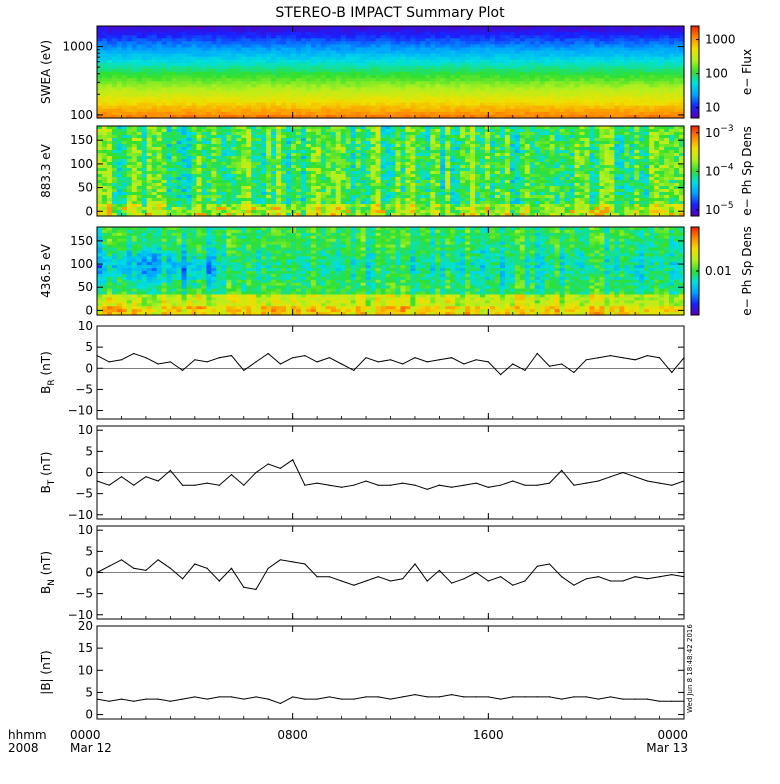  I want to click on chart-title: STEREO-B IMPACT Summary Plot, so click(390, 13).